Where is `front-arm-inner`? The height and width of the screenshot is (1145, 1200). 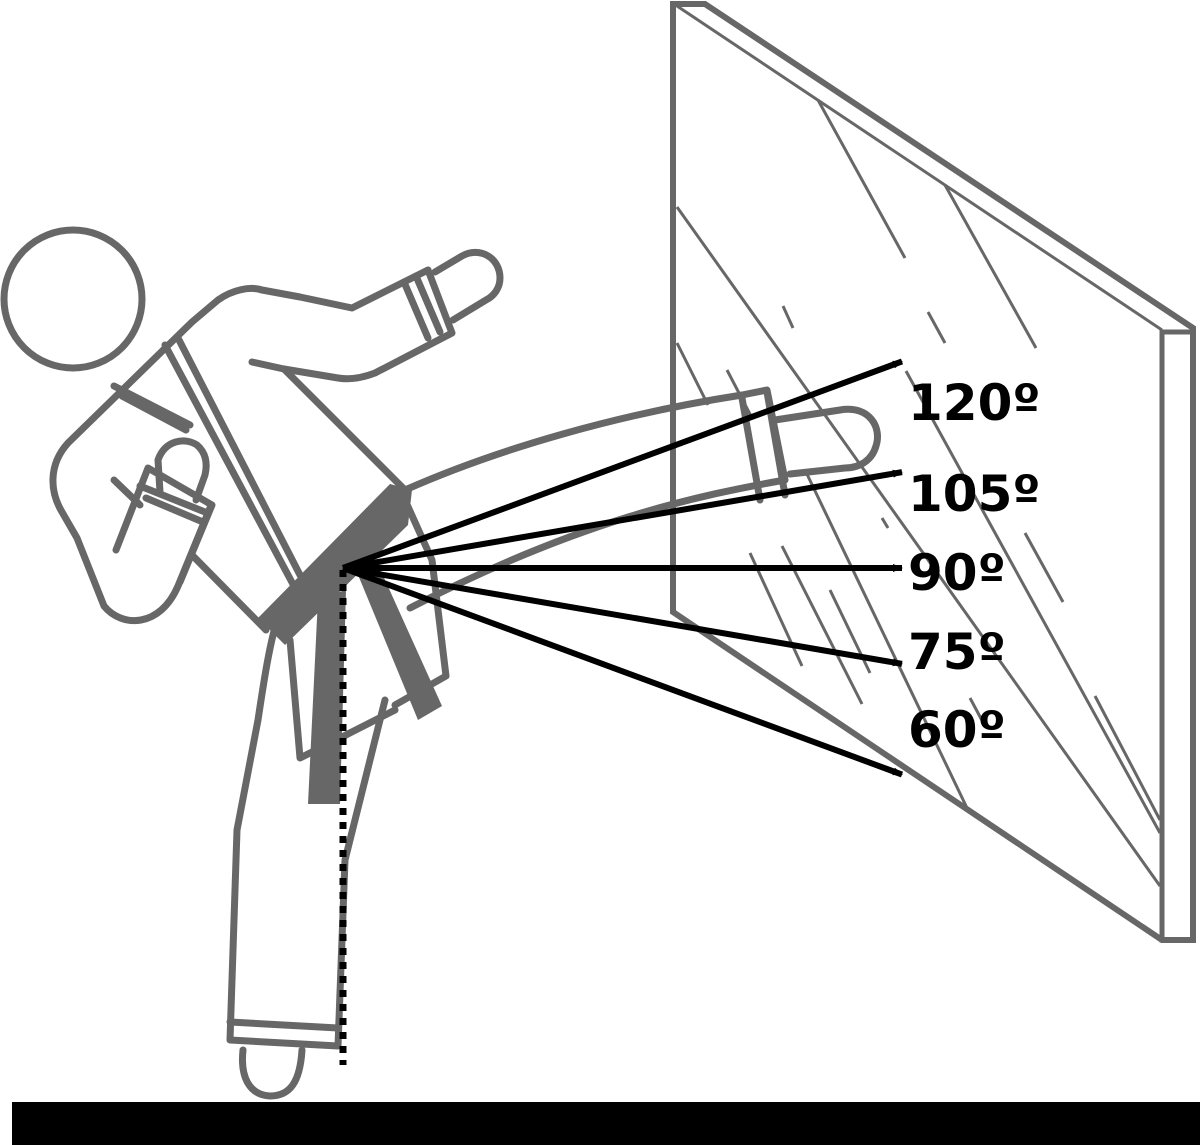 front-arm-inner is located at coordinates (268, 365).